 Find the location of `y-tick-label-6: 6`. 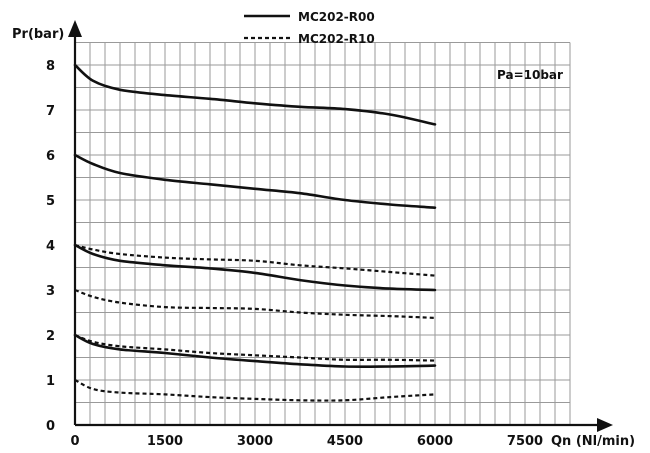

y-tick-label-6: 6 is located at coordinates (50, 156).